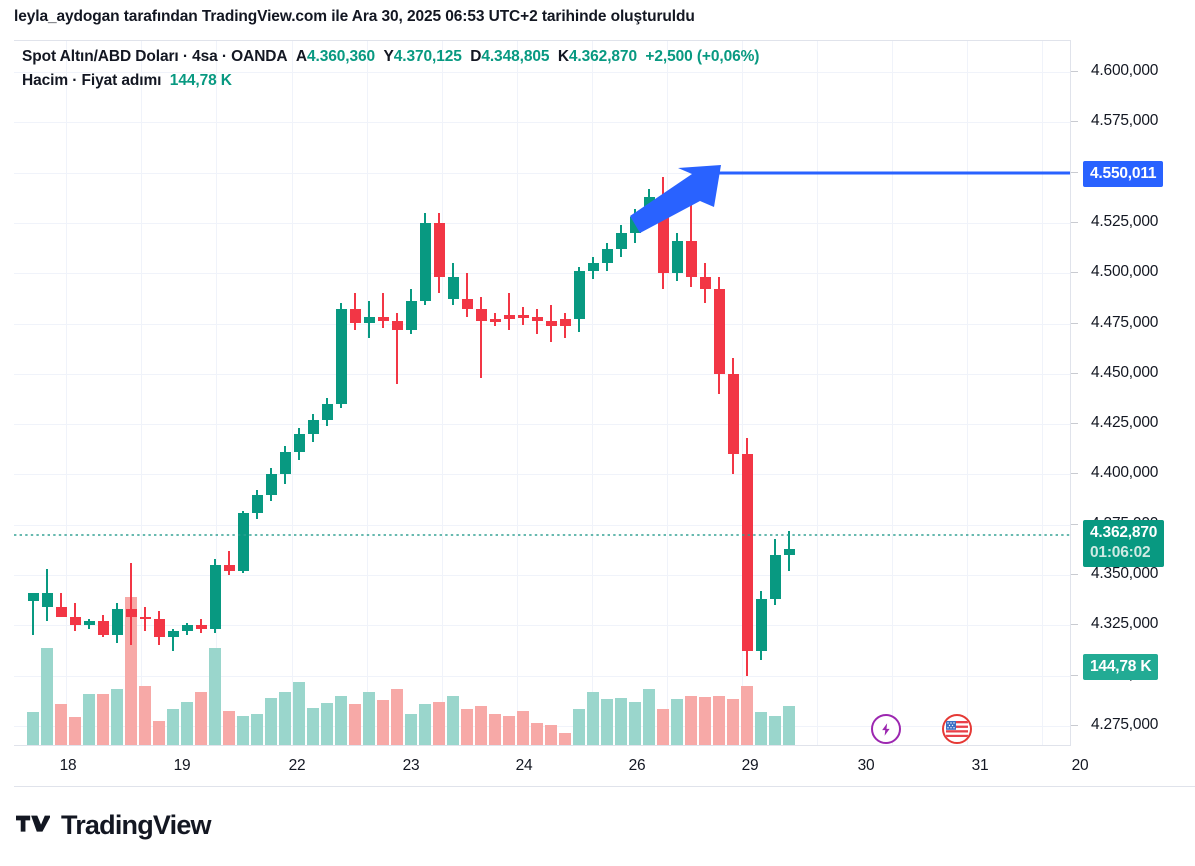  What do you see at coordinates (637, 765) in the screenshot?
I see `time-tick-label: 26` at bounding box center [637, 765].